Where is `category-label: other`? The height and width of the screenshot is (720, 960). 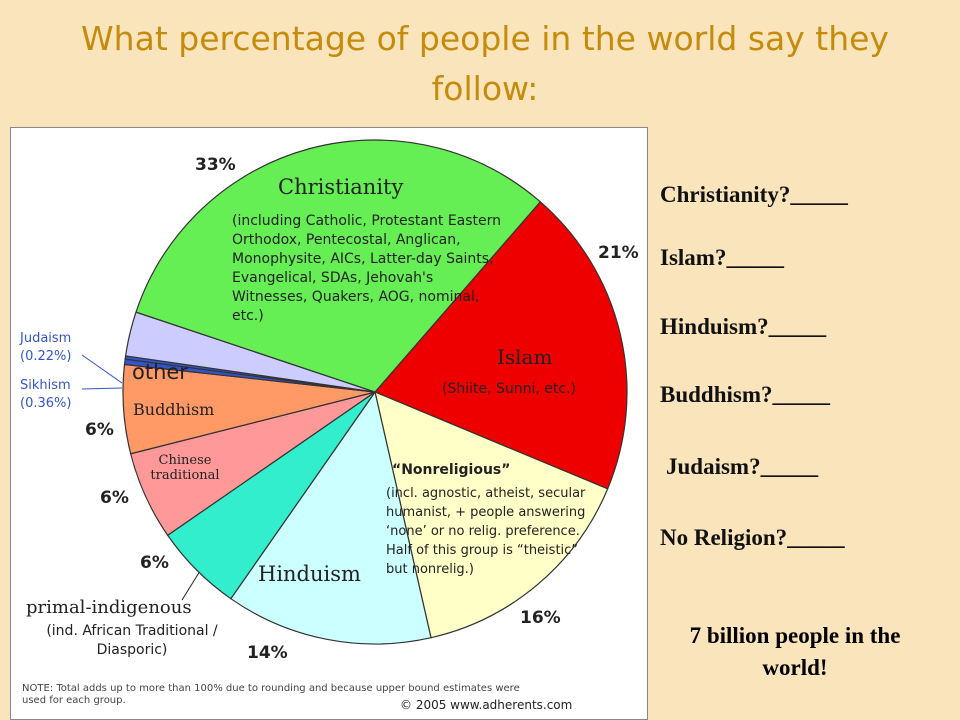
category-label: other is located at coordinates (160, 372).